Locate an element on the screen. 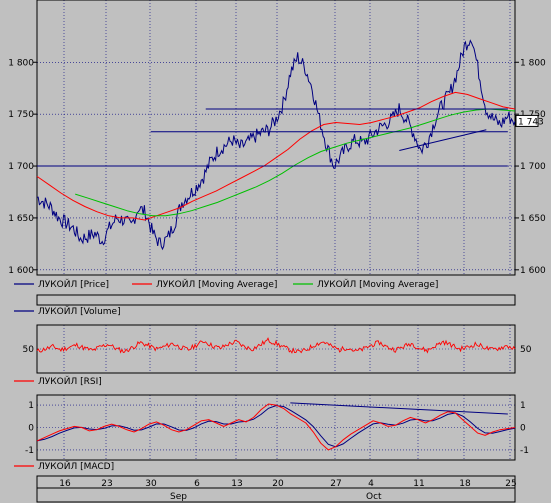 The image size is (551, 503). macd-ytick-label-right: 0 is located at coordinates (523, 429).